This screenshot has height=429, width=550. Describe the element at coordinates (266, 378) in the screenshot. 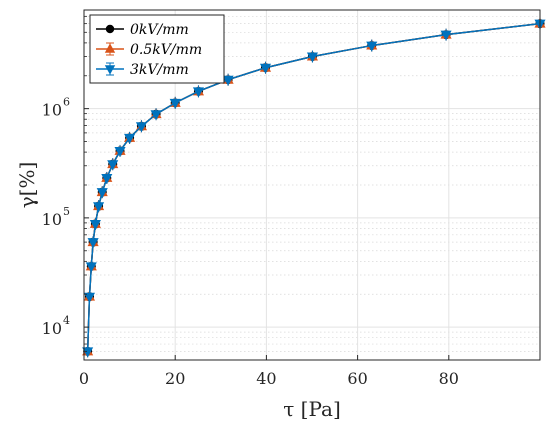

I see `x-tick-label: 40` at that location.